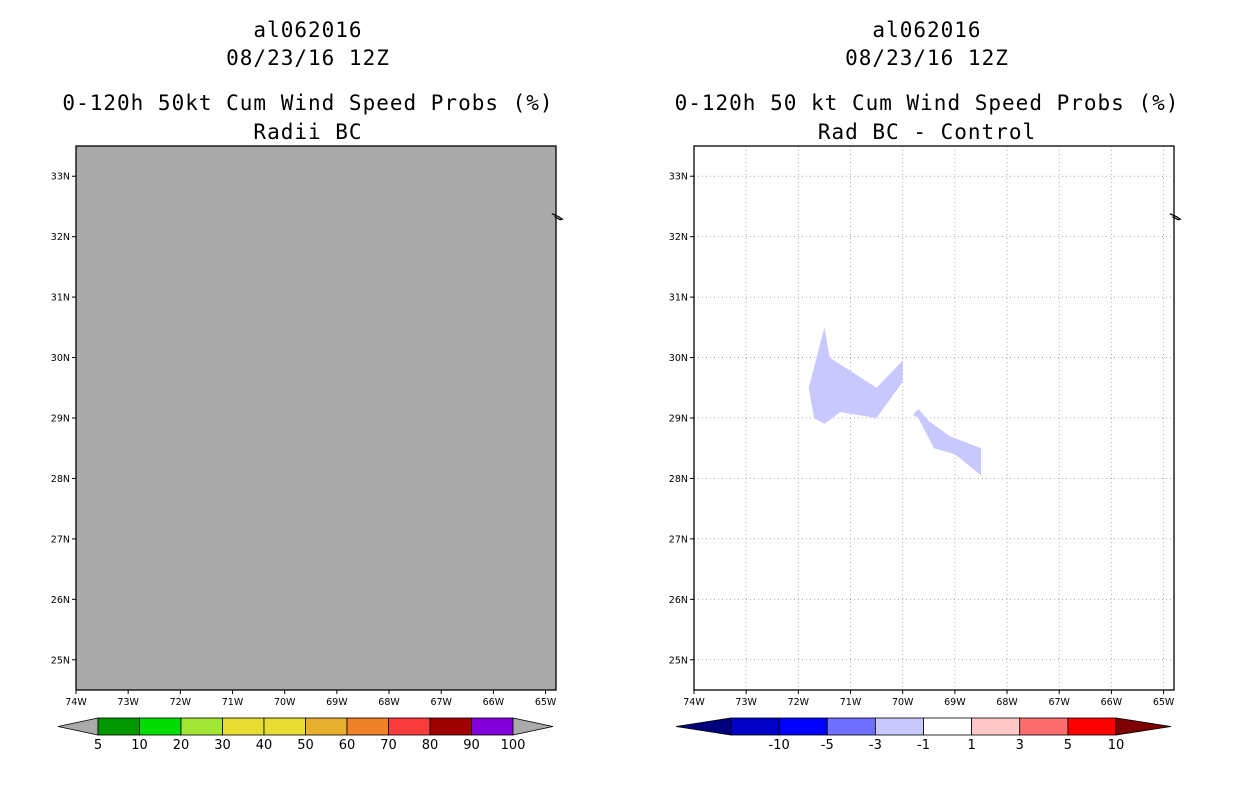  What do you see at coordinates (779, 745) in the screenshot?
I see `colorbar-label: -10` at bounding box center [779, 745].